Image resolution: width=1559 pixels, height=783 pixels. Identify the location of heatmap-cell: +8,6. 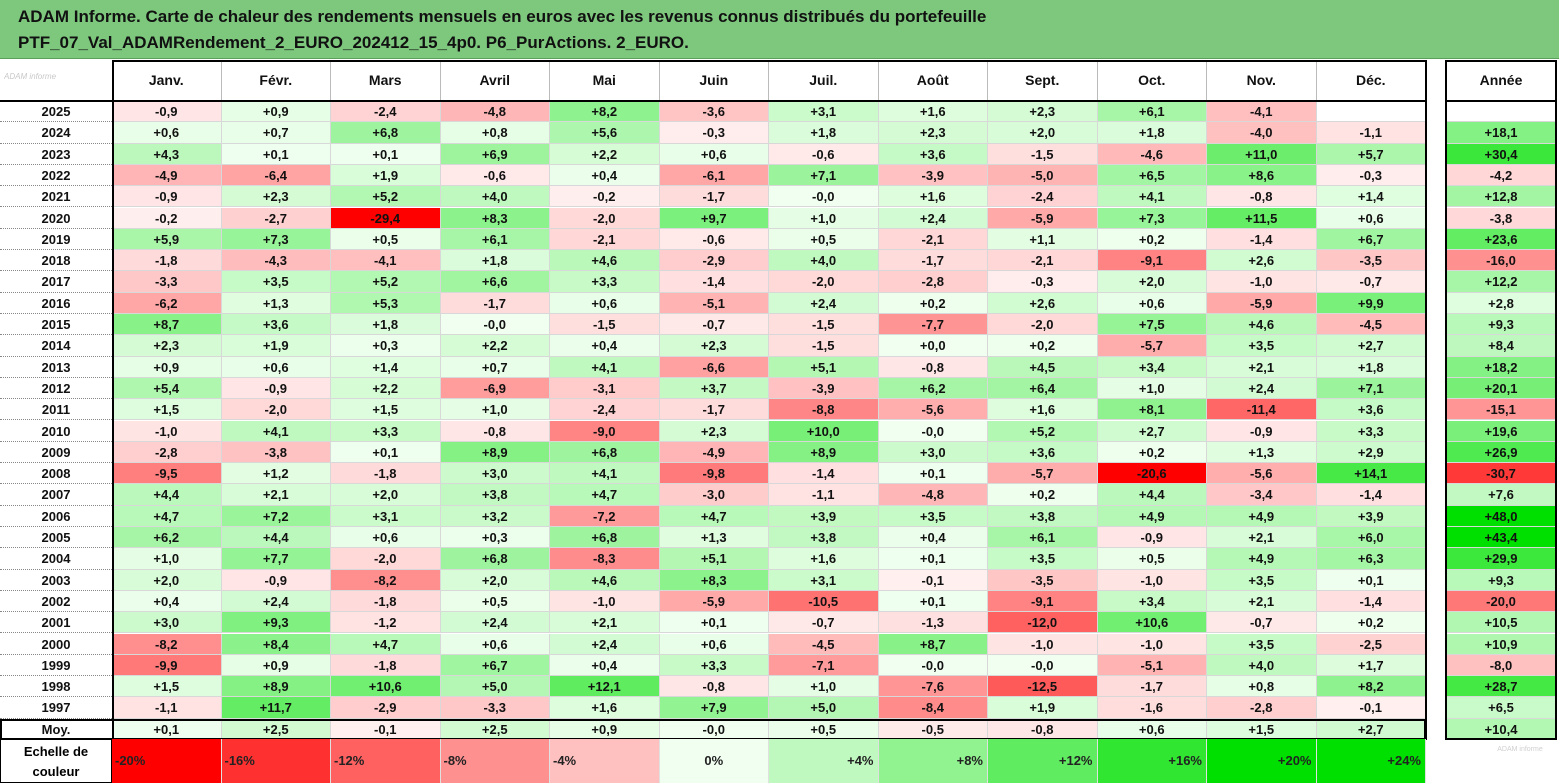
(1262, 175).